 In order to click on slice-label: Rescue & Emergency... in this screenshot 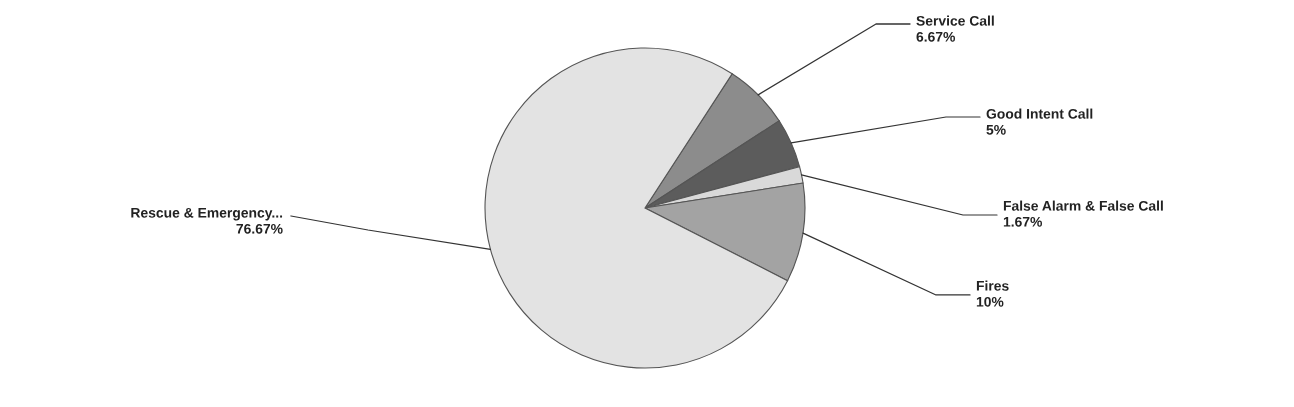, I will do `click(207, 214)`.